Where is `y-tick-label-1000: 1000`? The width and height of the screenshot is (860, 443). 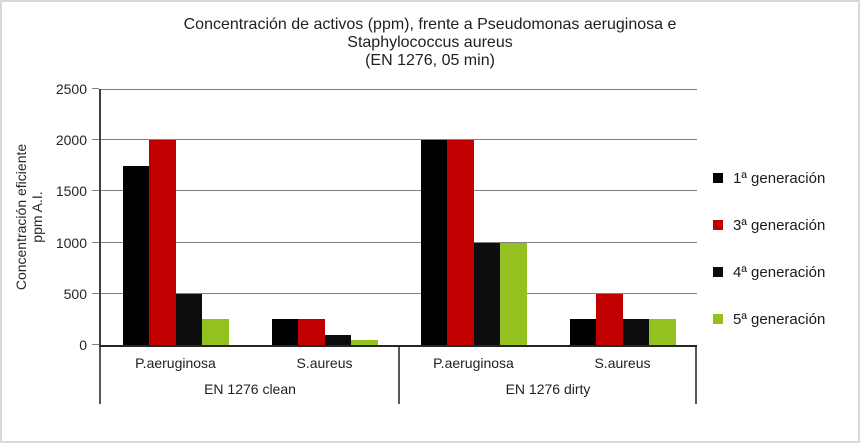 y-tick-label-1000: 1000 is located at coordinates (71, 242).